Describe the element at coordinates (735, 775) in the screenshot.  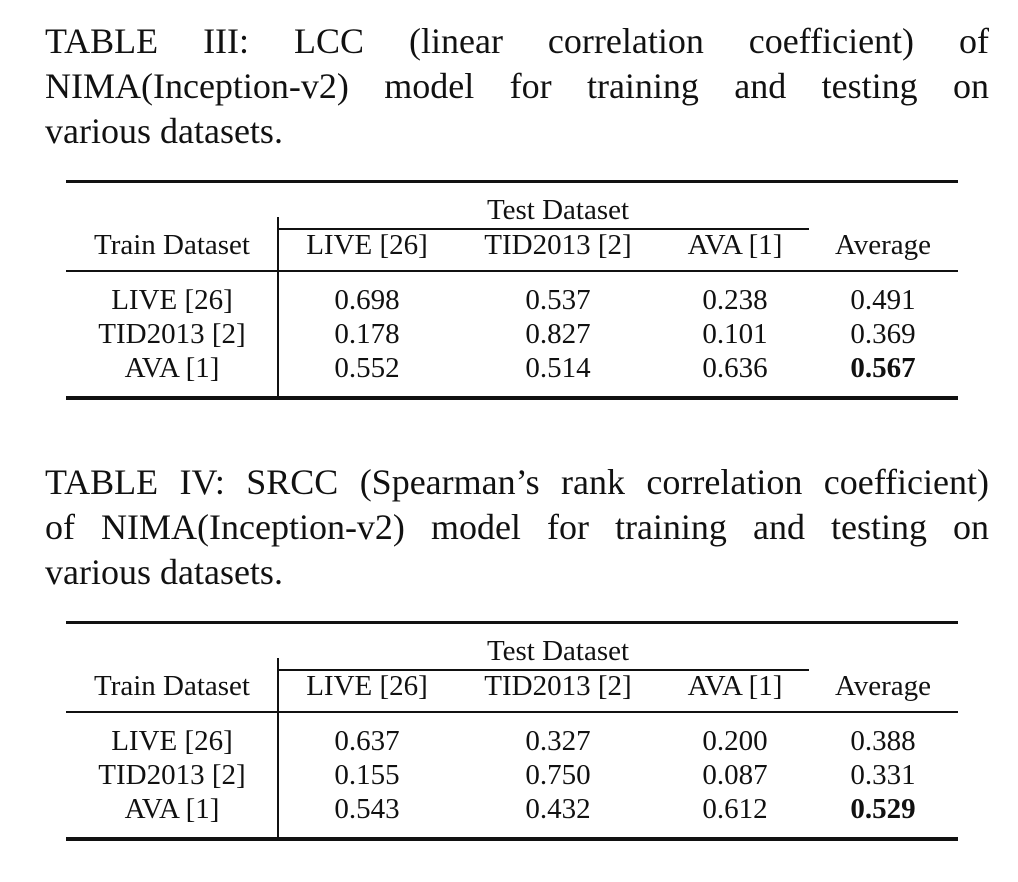
I see `table-cell: 0.087` at that location.